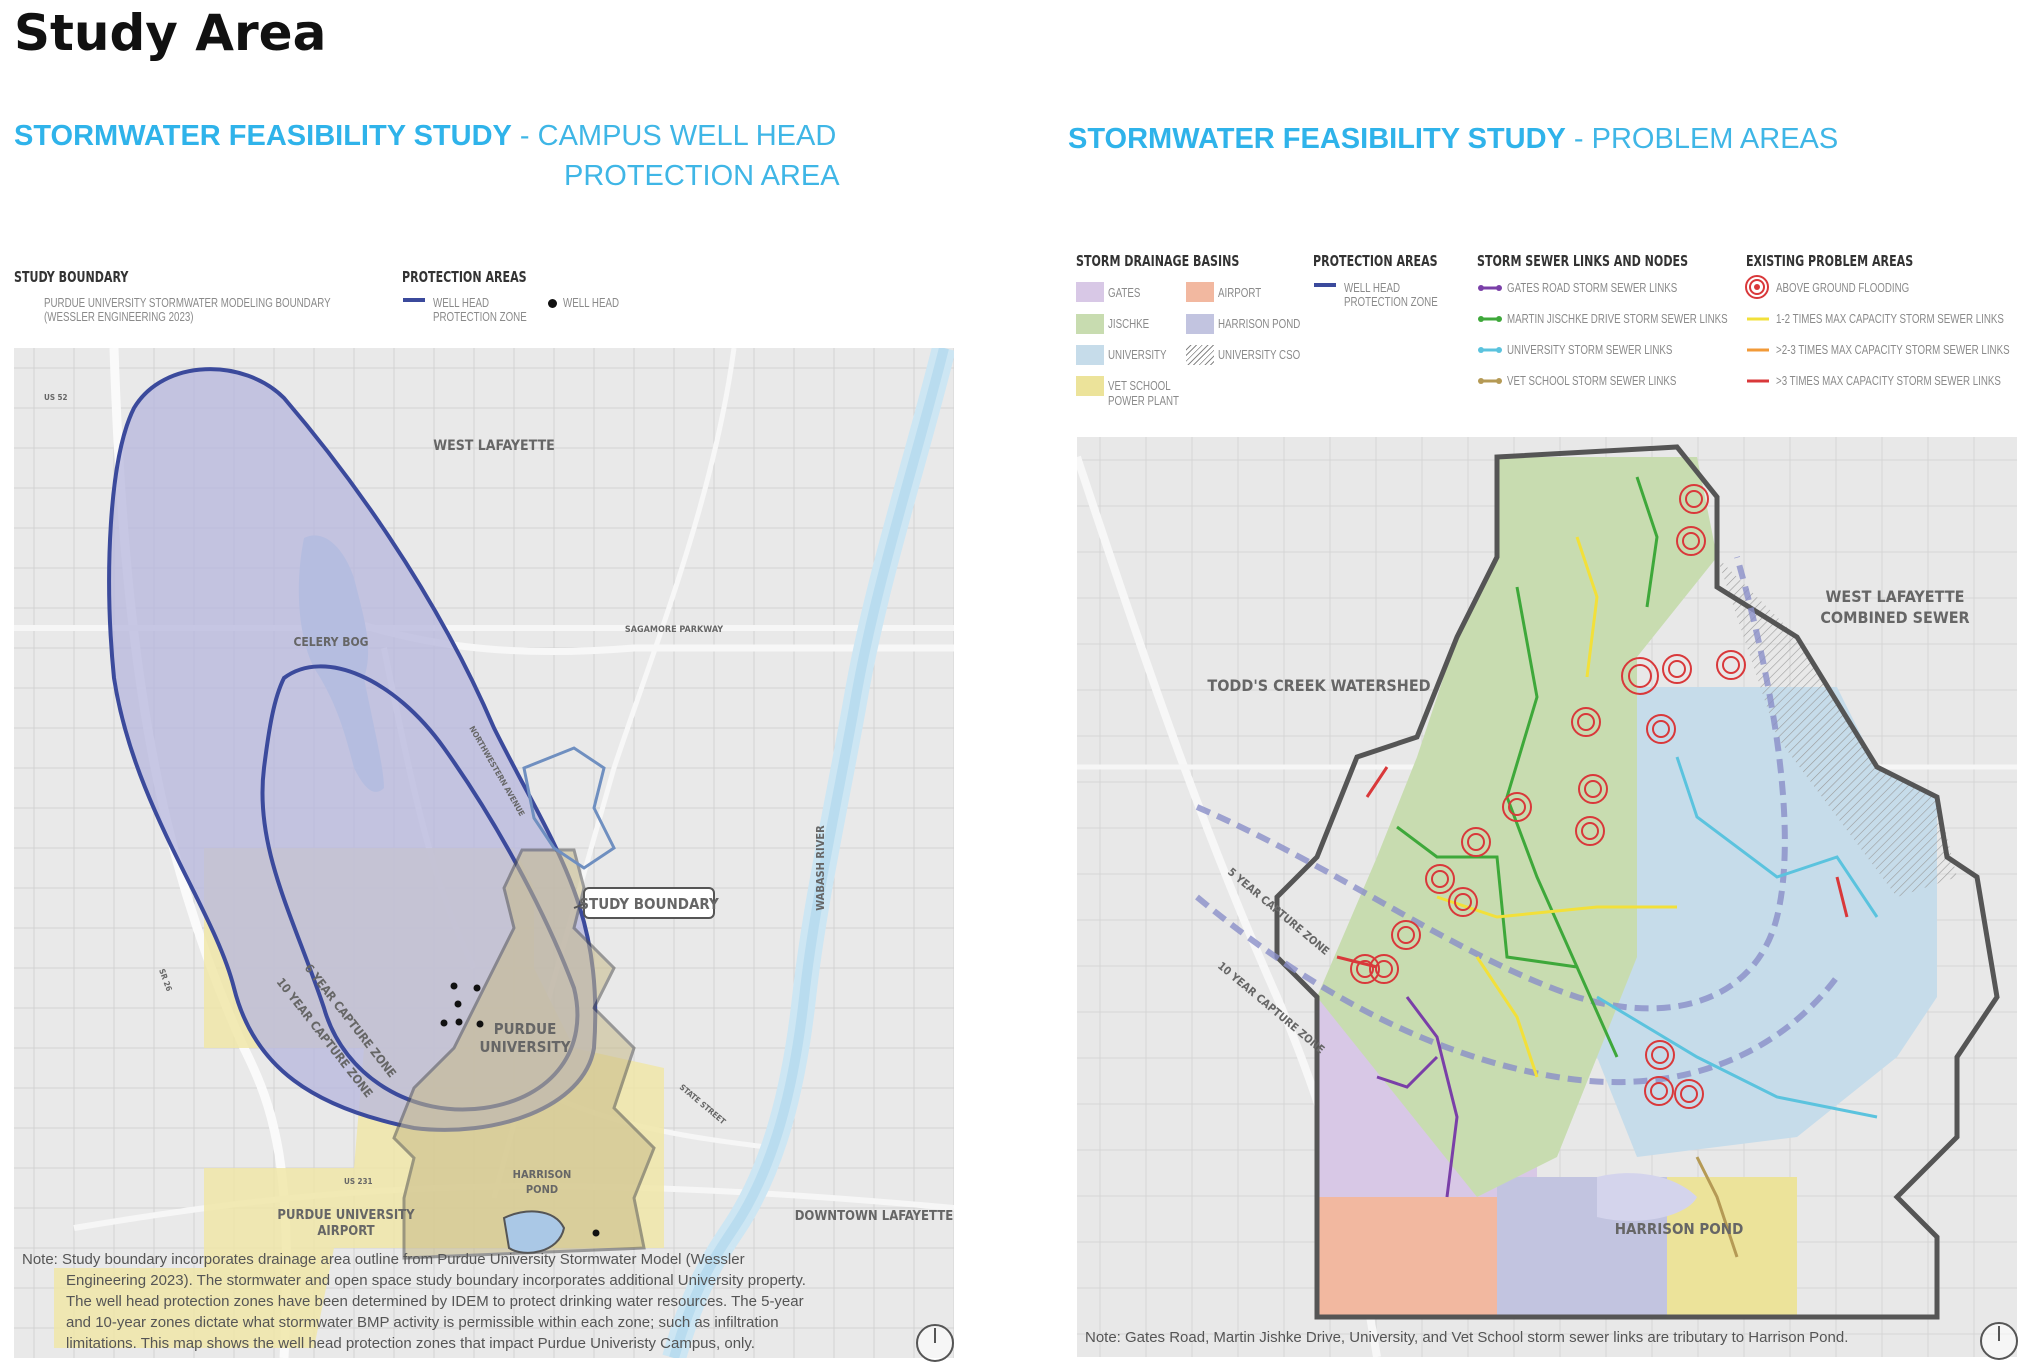 The width and height of the screenshot is (2031, 1368). What do you see at coordinates (461, 303) in the screenshot?
I see `legend-well-head-zone-1: WELL HEAD` at bounding box center [461, 303].